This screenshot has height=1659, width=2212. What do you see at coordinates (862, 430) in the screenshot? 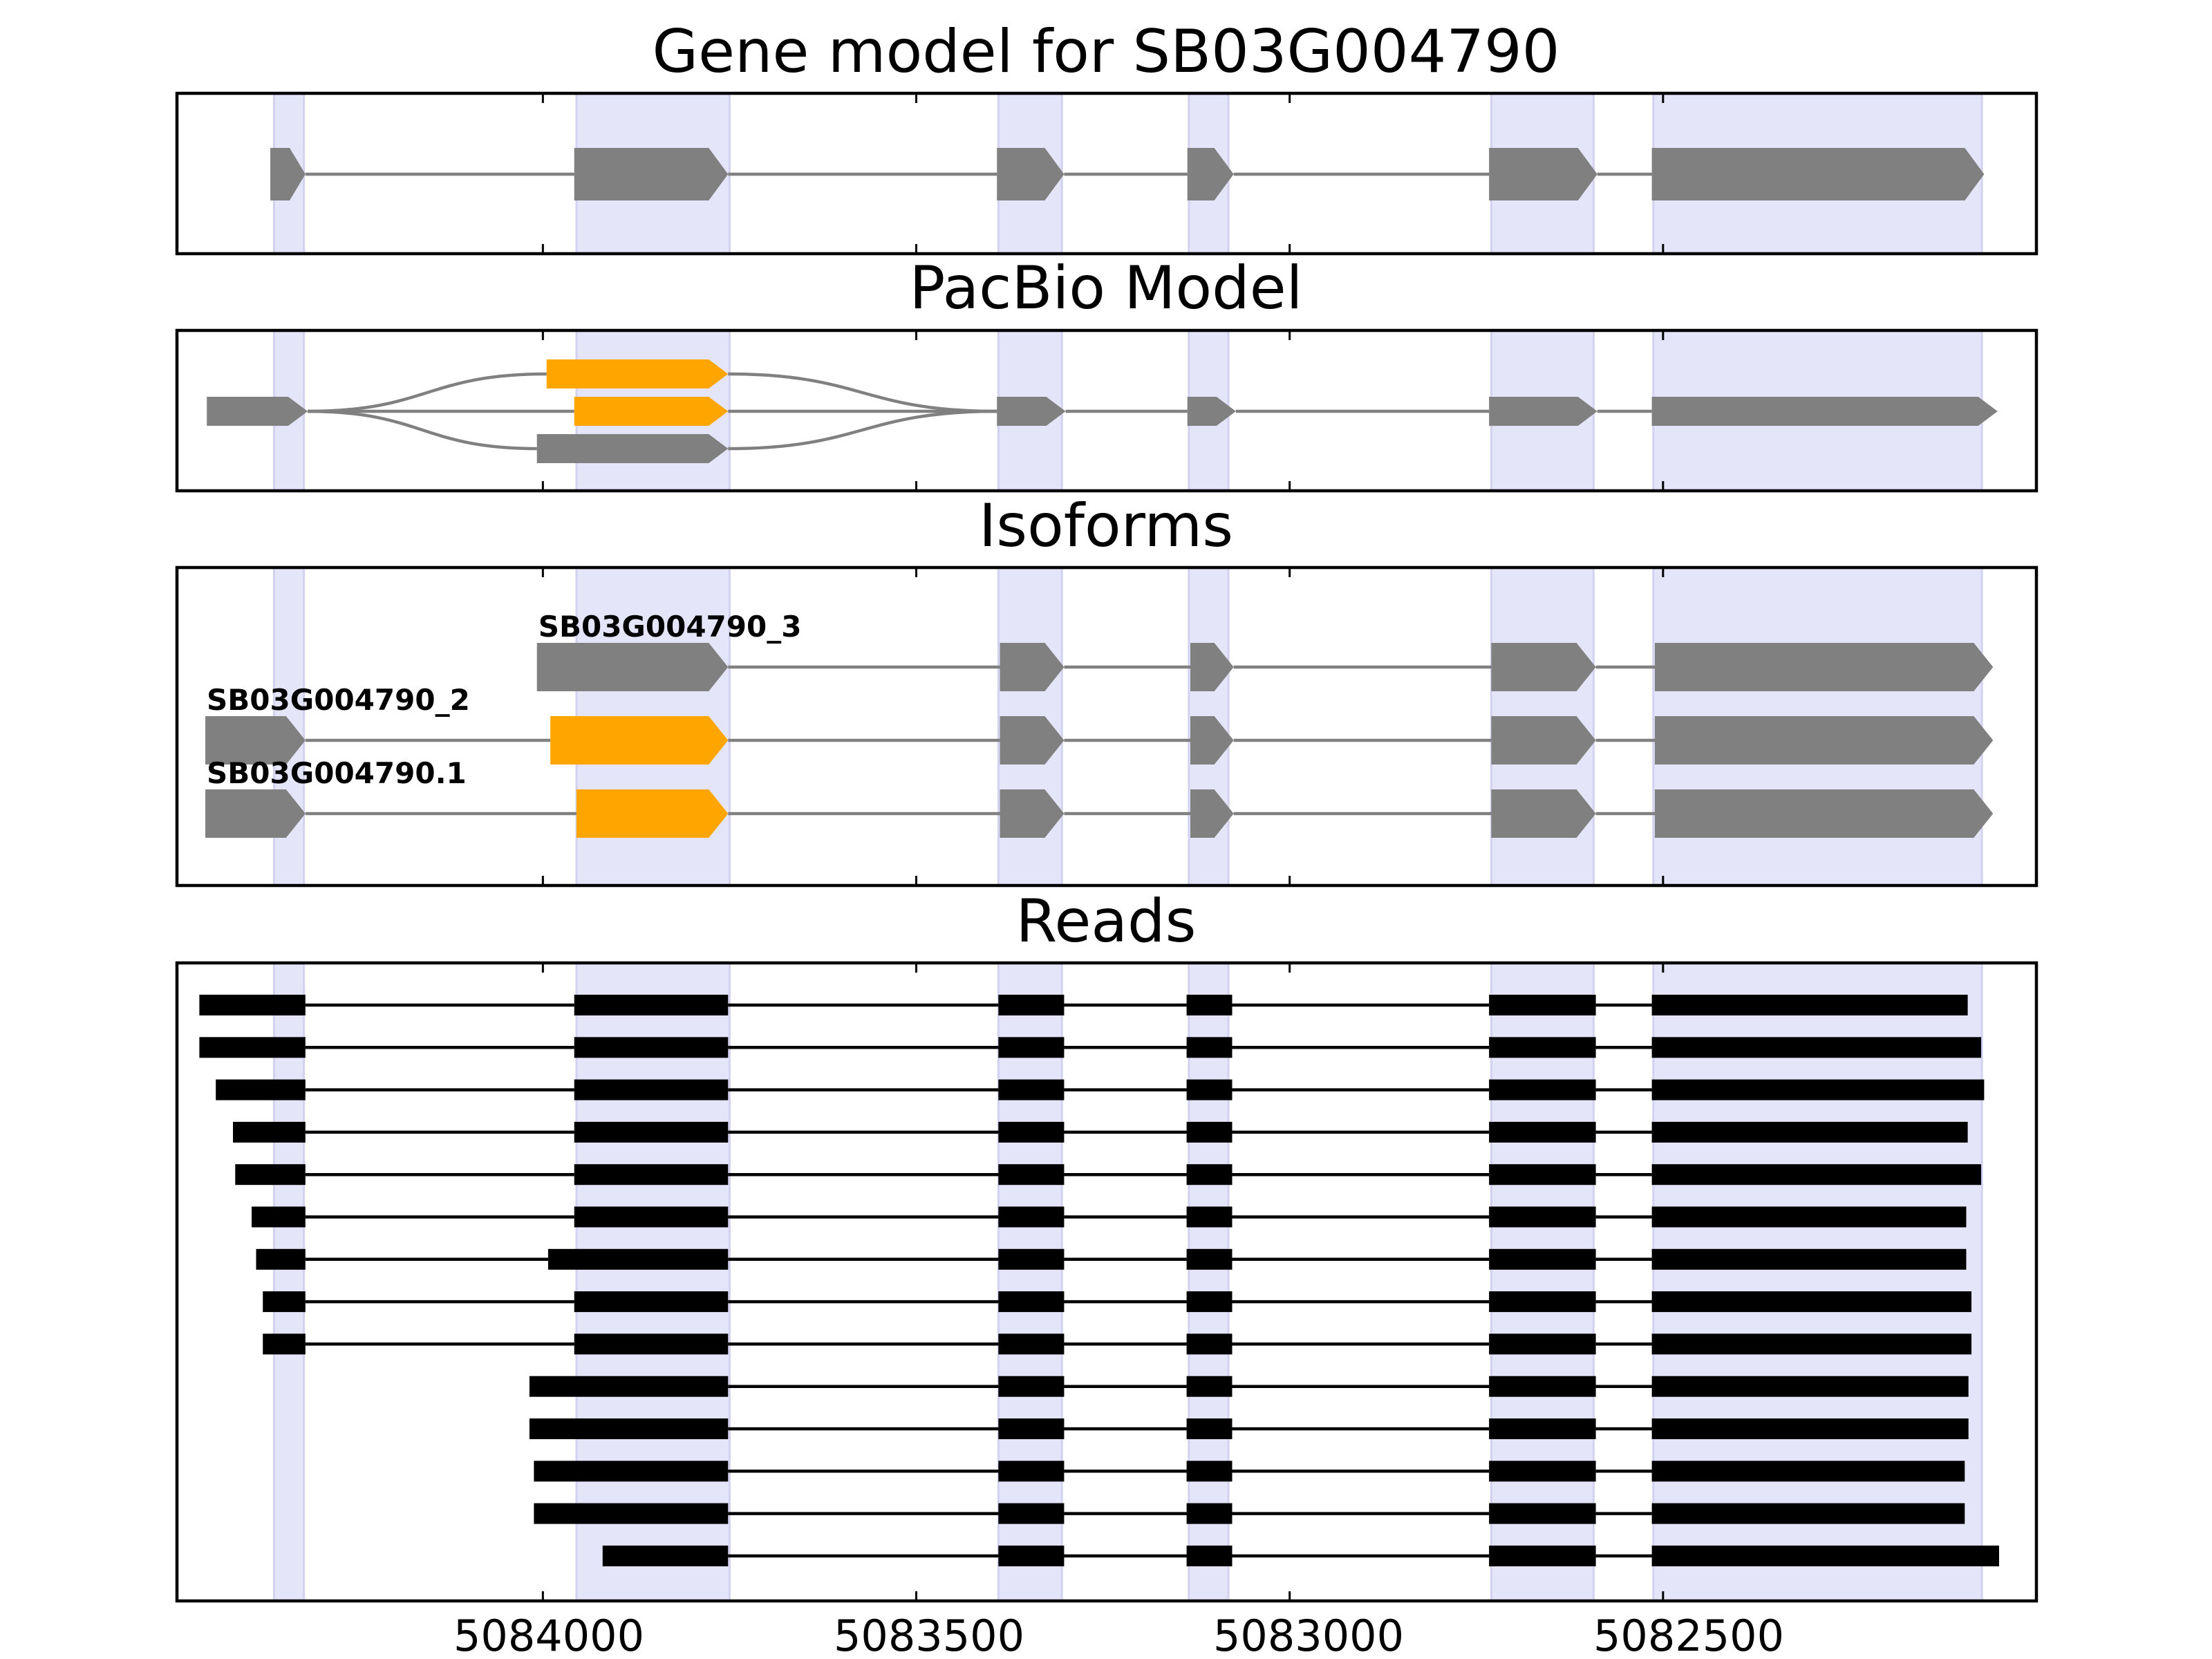
I see `splice-edge` at bounding box center [862, 430].